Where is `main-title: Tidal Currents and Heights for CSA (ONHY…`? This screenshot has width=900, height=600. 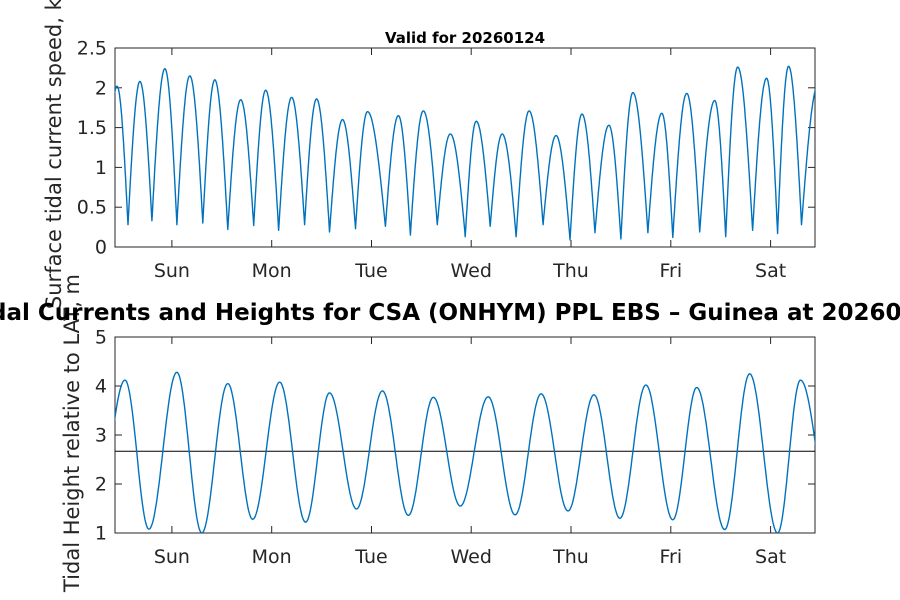
main-title: Tidal Currents and Heights for CSA (ONHY… is located at coordinates (450, 313).